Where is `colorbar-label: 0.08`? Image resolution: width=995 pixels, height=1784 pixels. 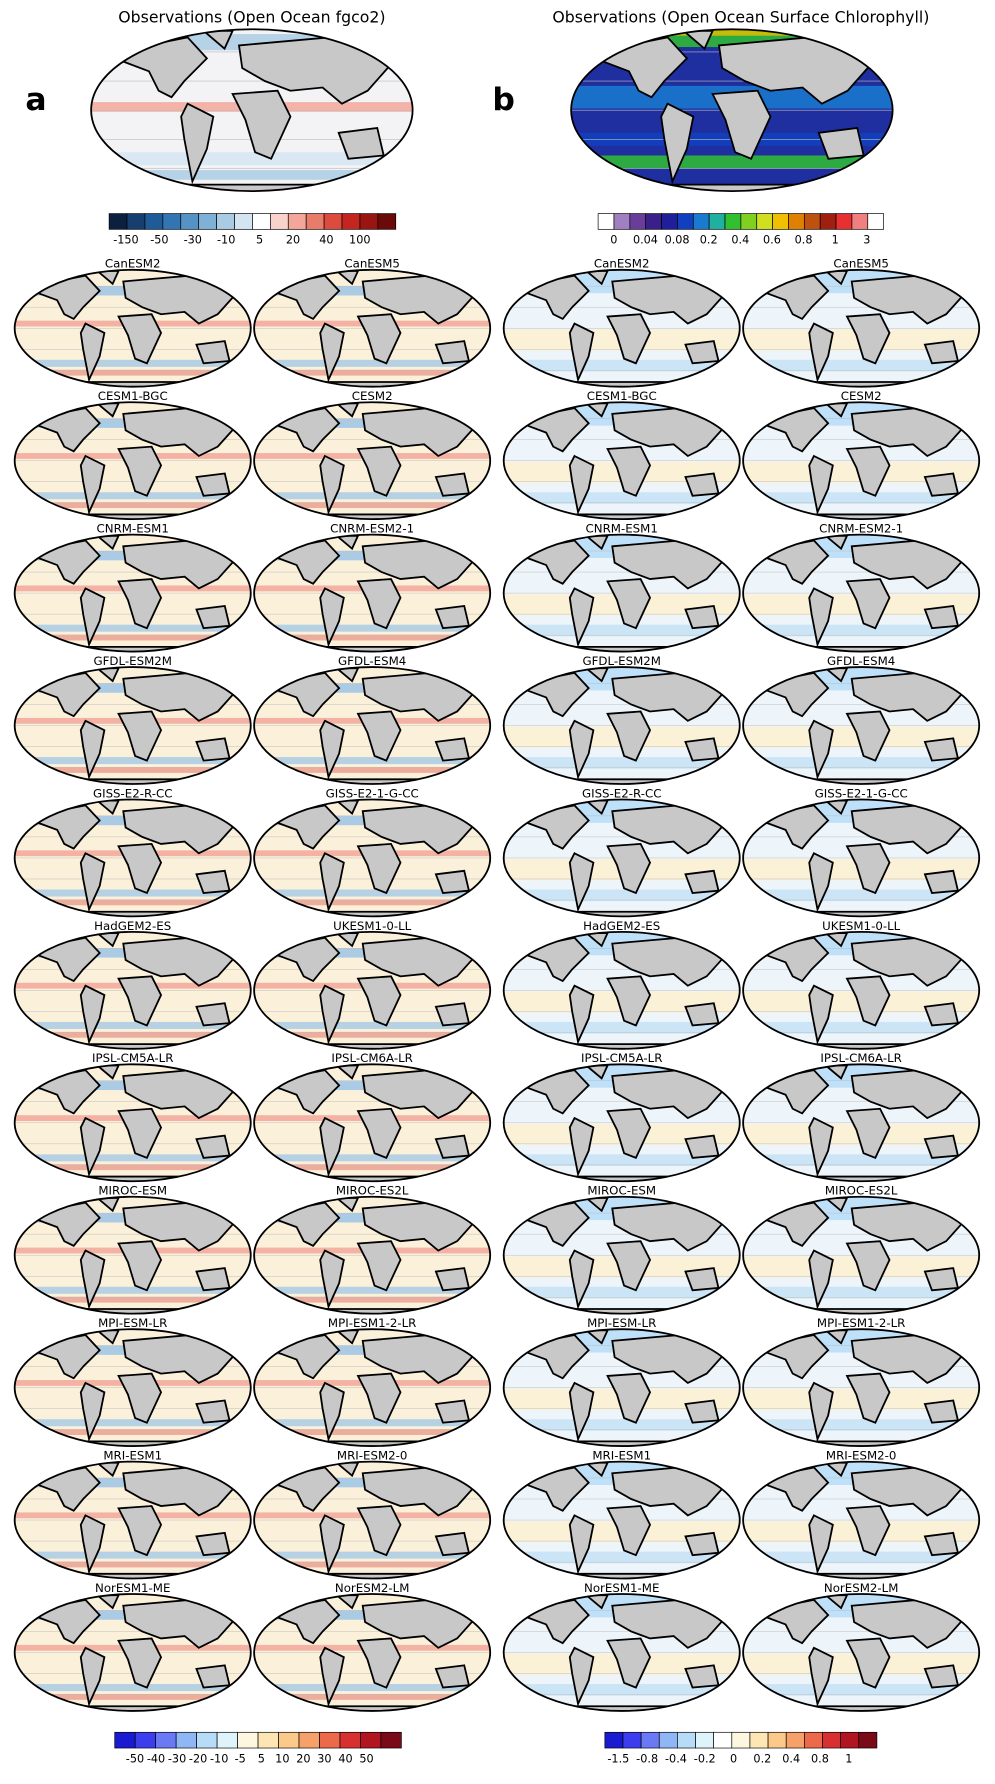 colorbar-label: 0.08 is located at coordinates (677, 240).